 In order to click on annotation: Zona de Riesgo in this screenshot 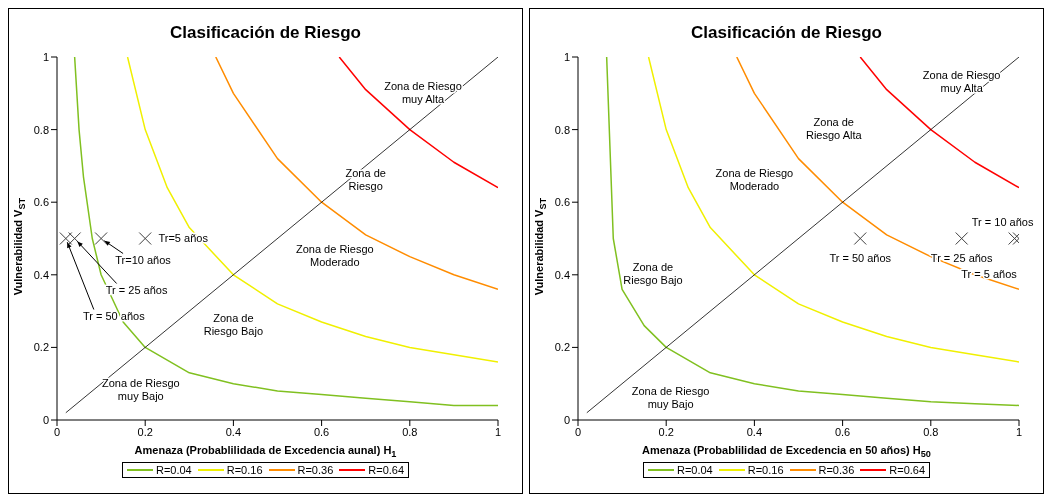, I will do `click(365, 179)`.